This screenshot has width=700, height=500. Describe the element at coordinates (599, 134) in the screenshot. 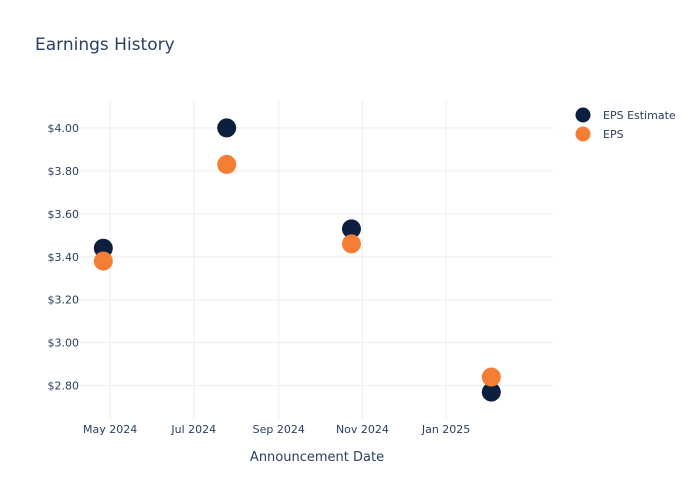

I see `legend-item: EPS` at that location.